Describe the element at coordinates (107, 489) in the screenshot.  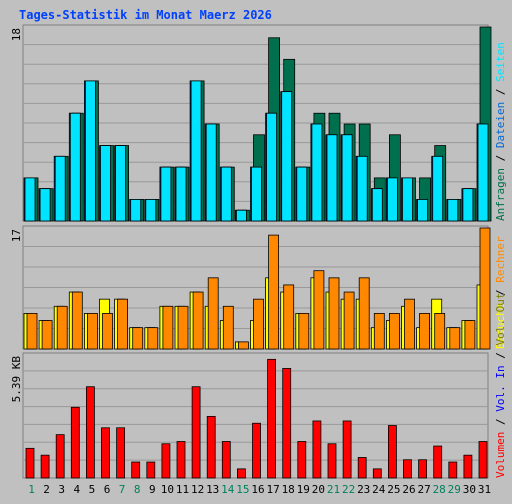
I see `day-label-6: 6` at that location.